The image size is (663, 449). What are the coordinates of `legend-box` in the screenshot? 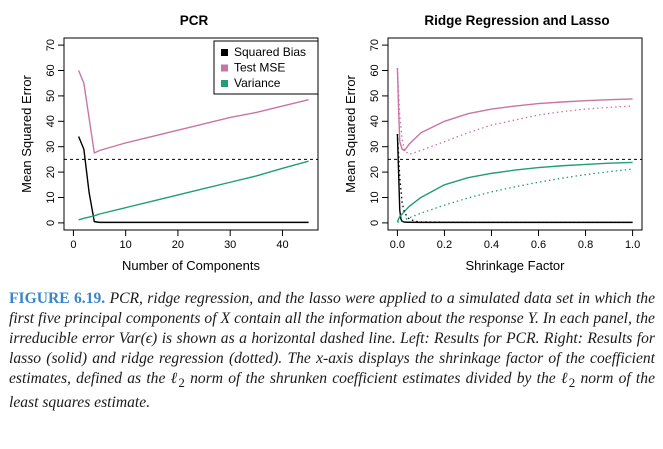 It's located at (266, 67).